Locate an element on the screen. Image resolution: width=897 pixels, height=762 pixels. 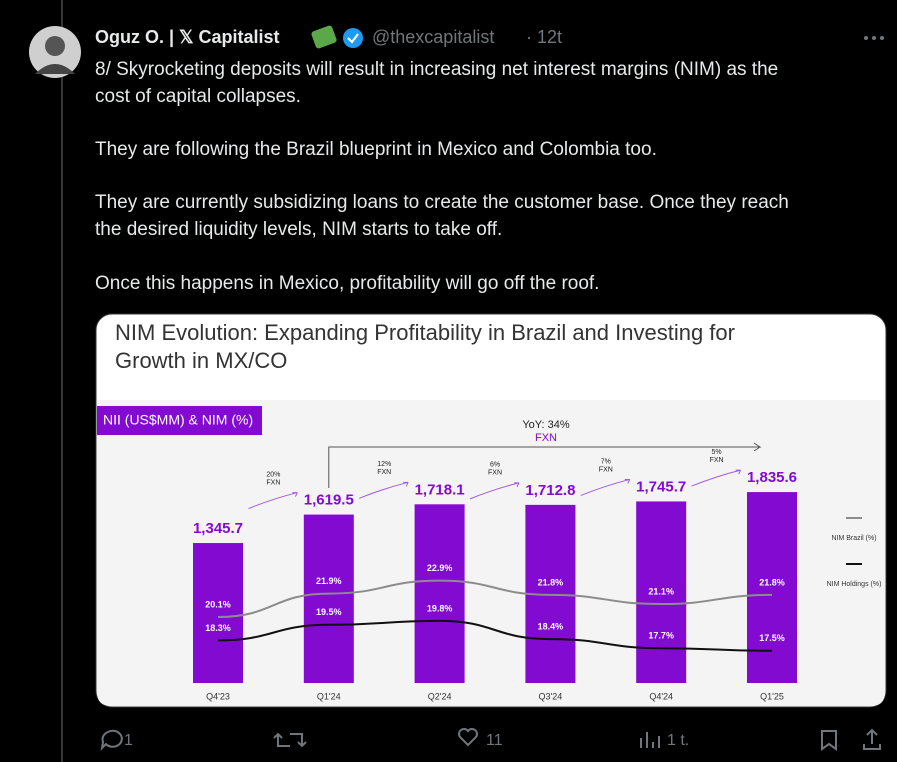
x-tick-label: Q4'24 is located at coordinates (661, 696).